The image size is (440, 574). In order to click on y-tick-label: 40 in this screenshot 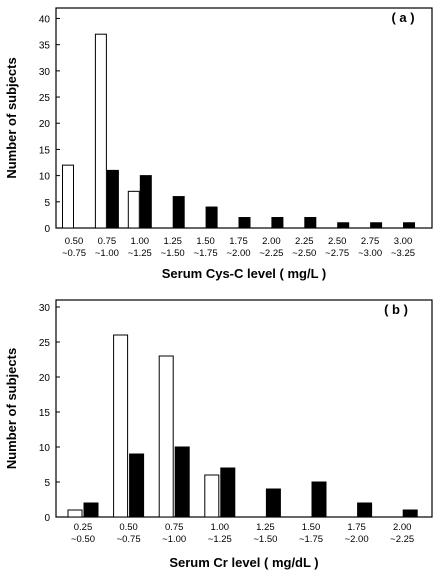, I will do `click(45, 19)`.